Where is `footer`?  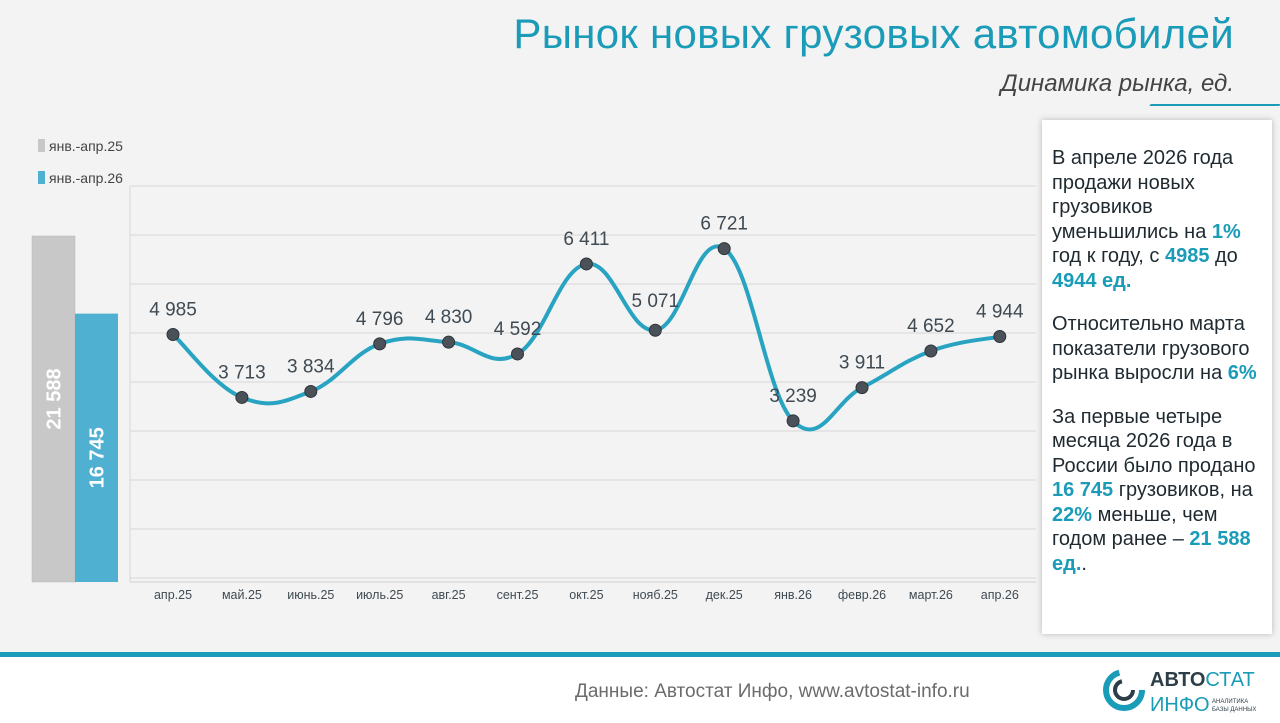
footer is located at coordinates (640, 690).